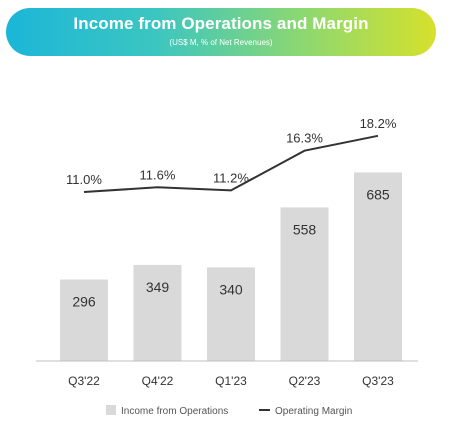  What do you see at coordinates (174, 411) in the screenshot?
I see `legend-income-label: Income from Operations` at bounding box center [174, 411].